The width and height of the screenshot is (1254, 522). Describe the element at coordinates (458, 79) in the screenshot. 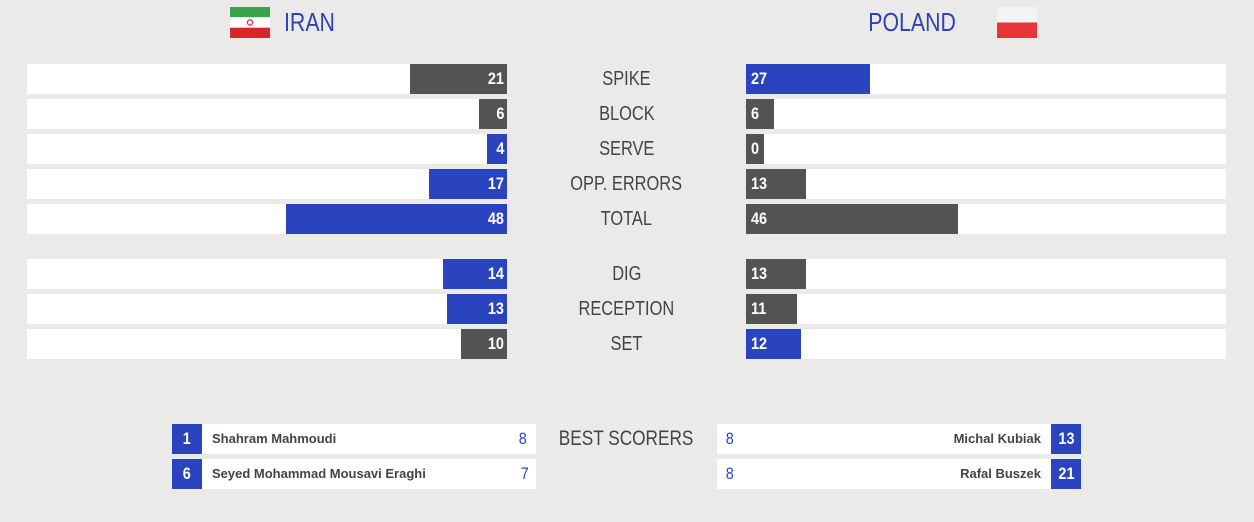

I see `home-stat-bar: 21` at that location.